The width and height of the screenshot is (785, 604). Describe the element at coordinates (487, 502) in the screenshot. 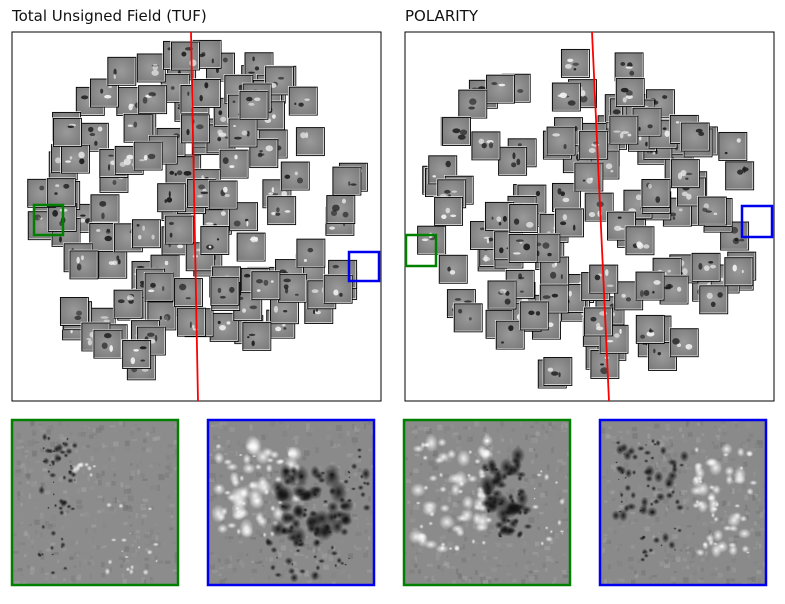

I see `zoom-polarity-green` at that location.